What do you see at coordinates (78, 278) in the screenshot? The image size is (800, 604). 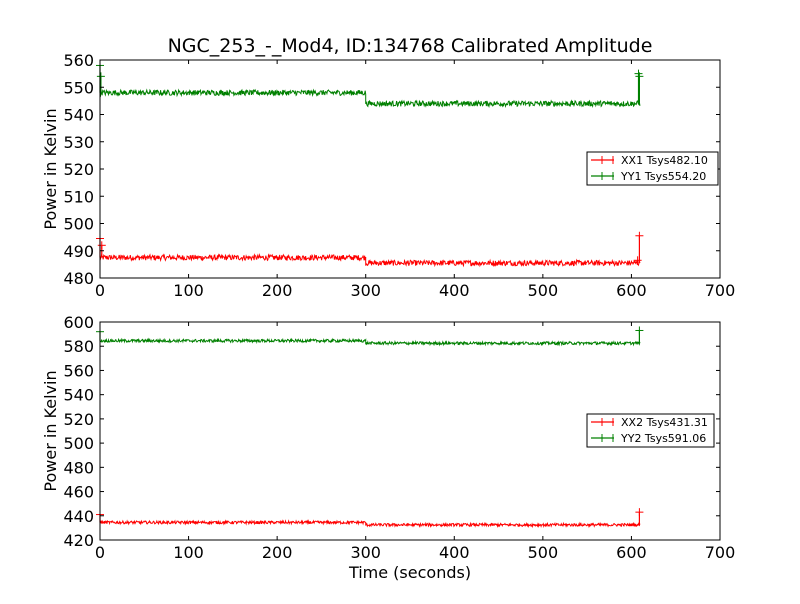 I see `top-y-tick-label: 480` at bounding box center [78, 278].